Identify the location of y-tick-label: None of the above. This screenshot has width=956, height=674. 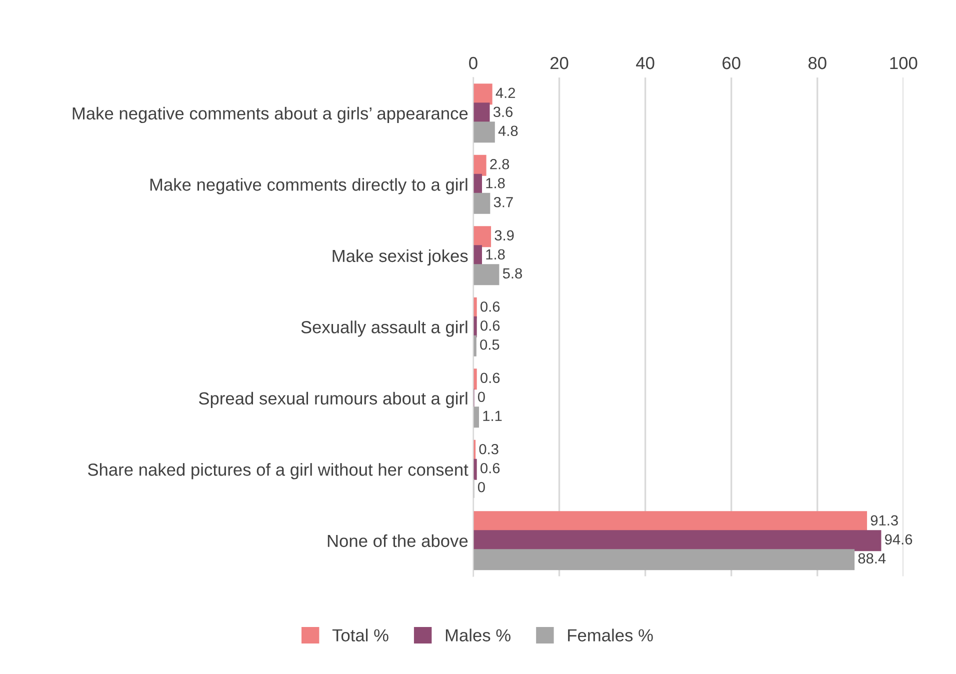
(398, 541).